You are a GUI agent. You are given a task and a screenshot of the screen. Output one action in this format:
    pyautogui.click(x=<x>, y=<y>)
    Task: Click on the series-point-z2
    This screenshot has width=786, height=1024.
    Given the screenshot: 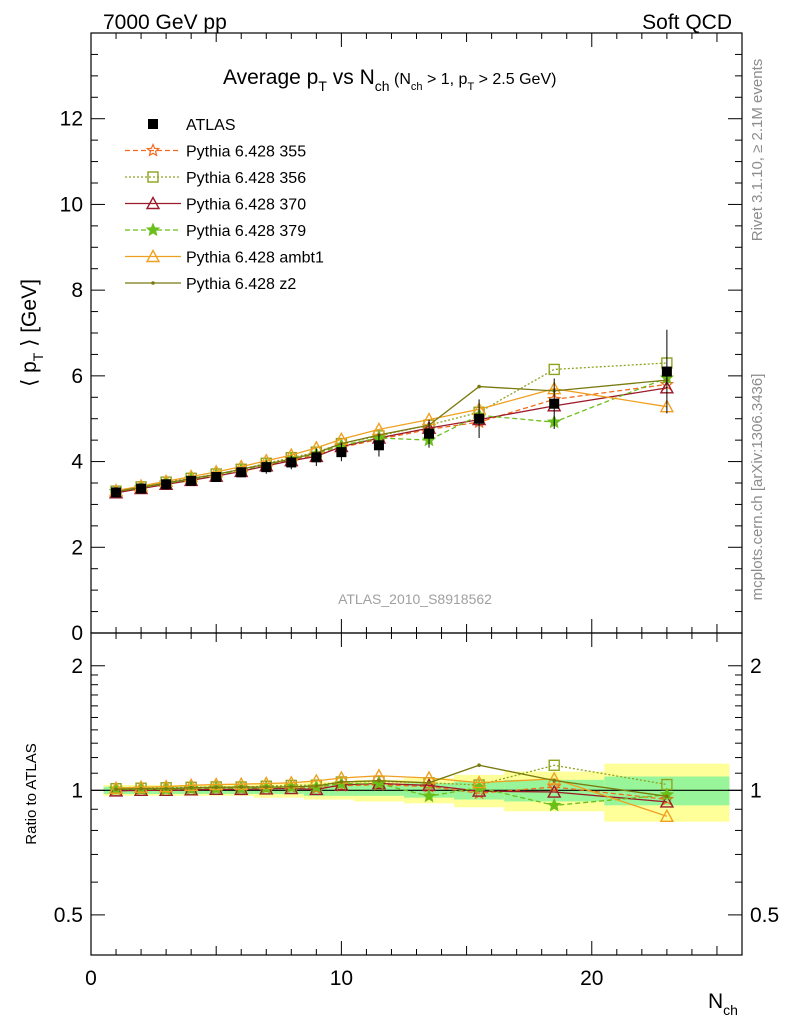 What is the action you would take?
    pyautogui.click(x=479, y=386)
    